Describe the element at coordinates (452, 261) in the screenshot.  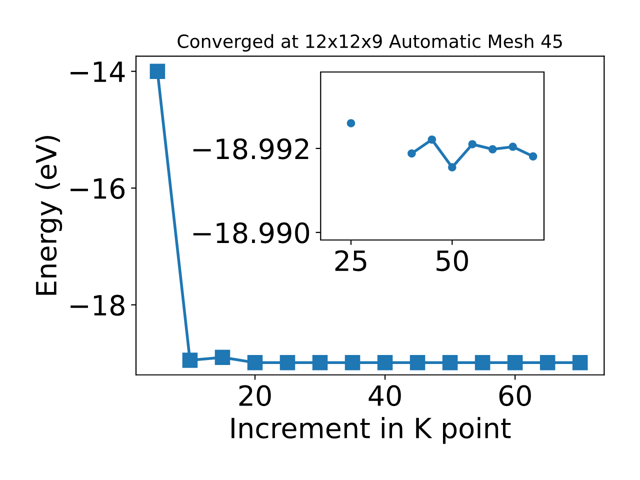
I see `x-tick-label: 50` at that location.